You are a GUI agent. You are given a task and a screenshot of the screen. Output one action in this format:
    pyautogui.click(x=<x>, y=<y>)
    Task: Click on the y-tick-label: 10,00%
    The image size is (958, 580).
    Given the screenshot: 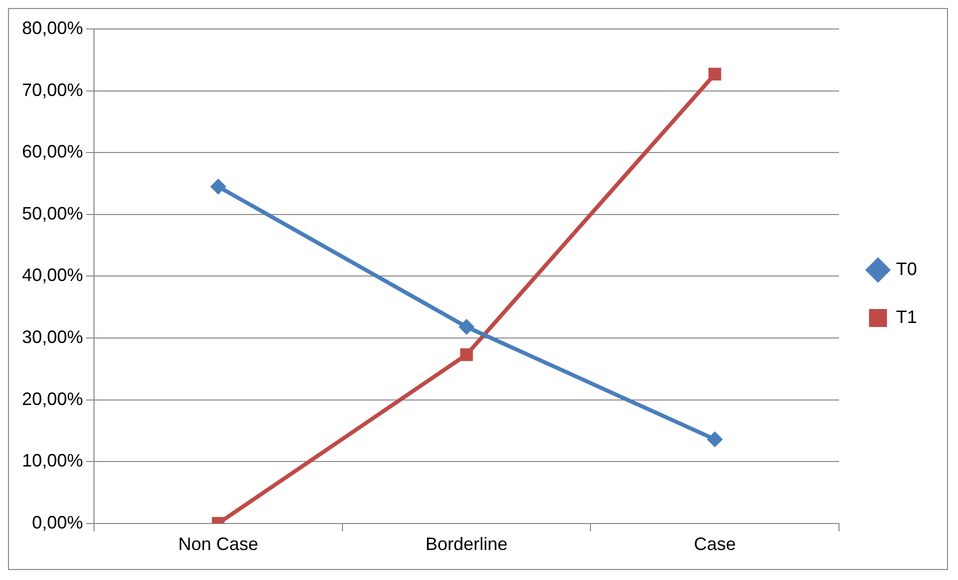 What is the action you would take?
    pyautogui.click(x=53, y=460)
    